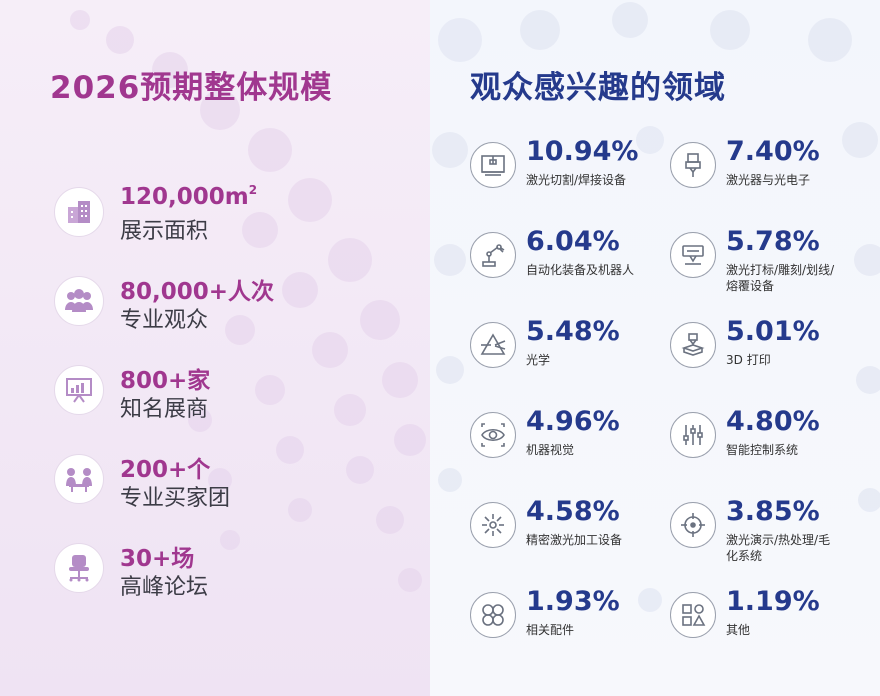  I want to click on field-item: 1.93% 相关配件, so click(570, 629).